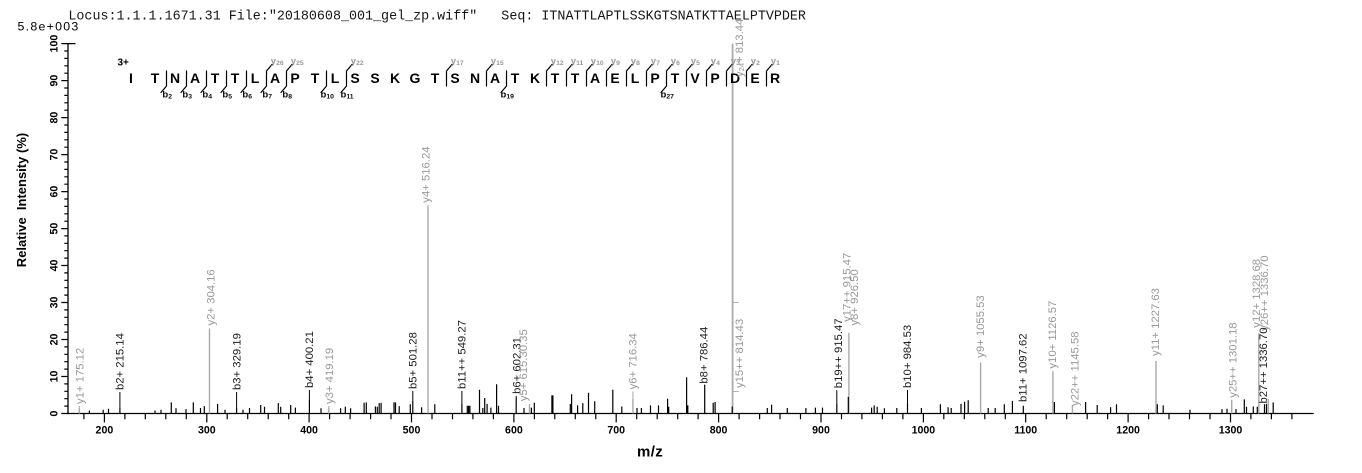  Describe the element at coordinates (821, 431) in the screenshot. I see `svg-text: 900` at that location.